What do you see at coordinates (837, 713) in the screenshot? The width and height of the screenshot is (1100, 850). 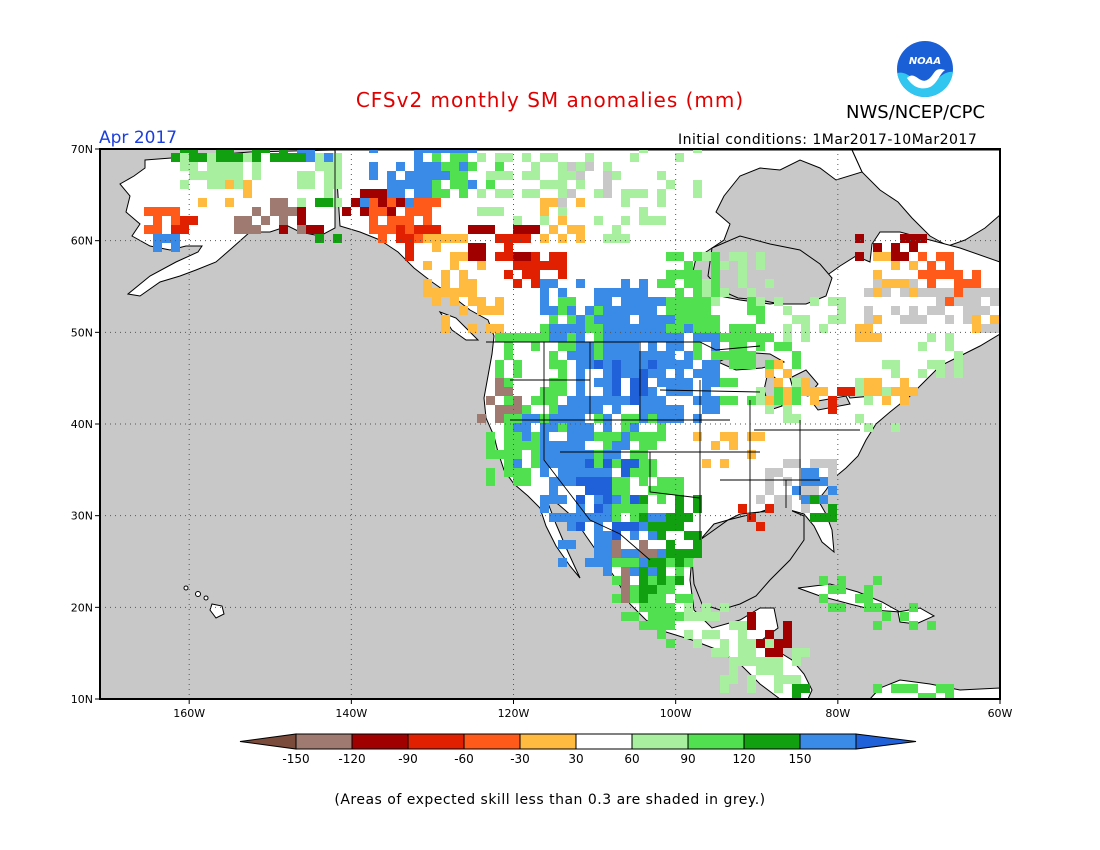 I see `lon-tick-label: 80W` at bounding box center [837, 713].